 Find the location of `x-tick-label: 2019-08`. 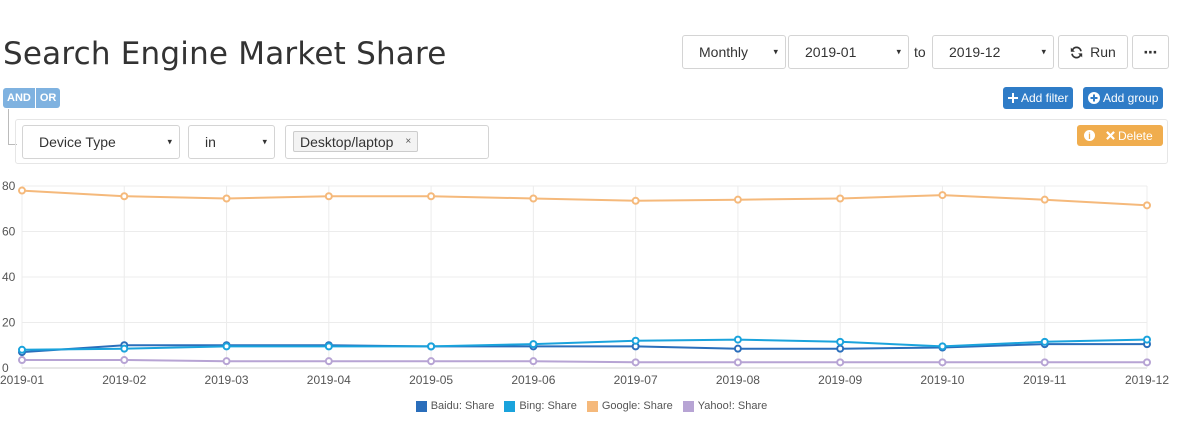

x-tick-label: 2019-08 is located at coordinates (738, 380).